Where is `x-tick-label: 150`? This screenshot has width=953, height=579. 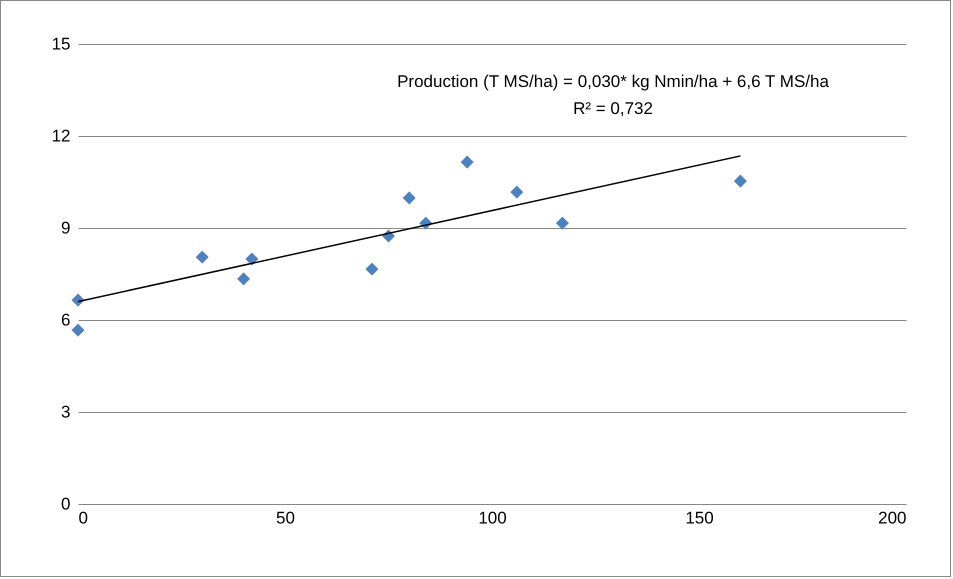 x-tick-label: 150 is located at coordinates (699, 518).